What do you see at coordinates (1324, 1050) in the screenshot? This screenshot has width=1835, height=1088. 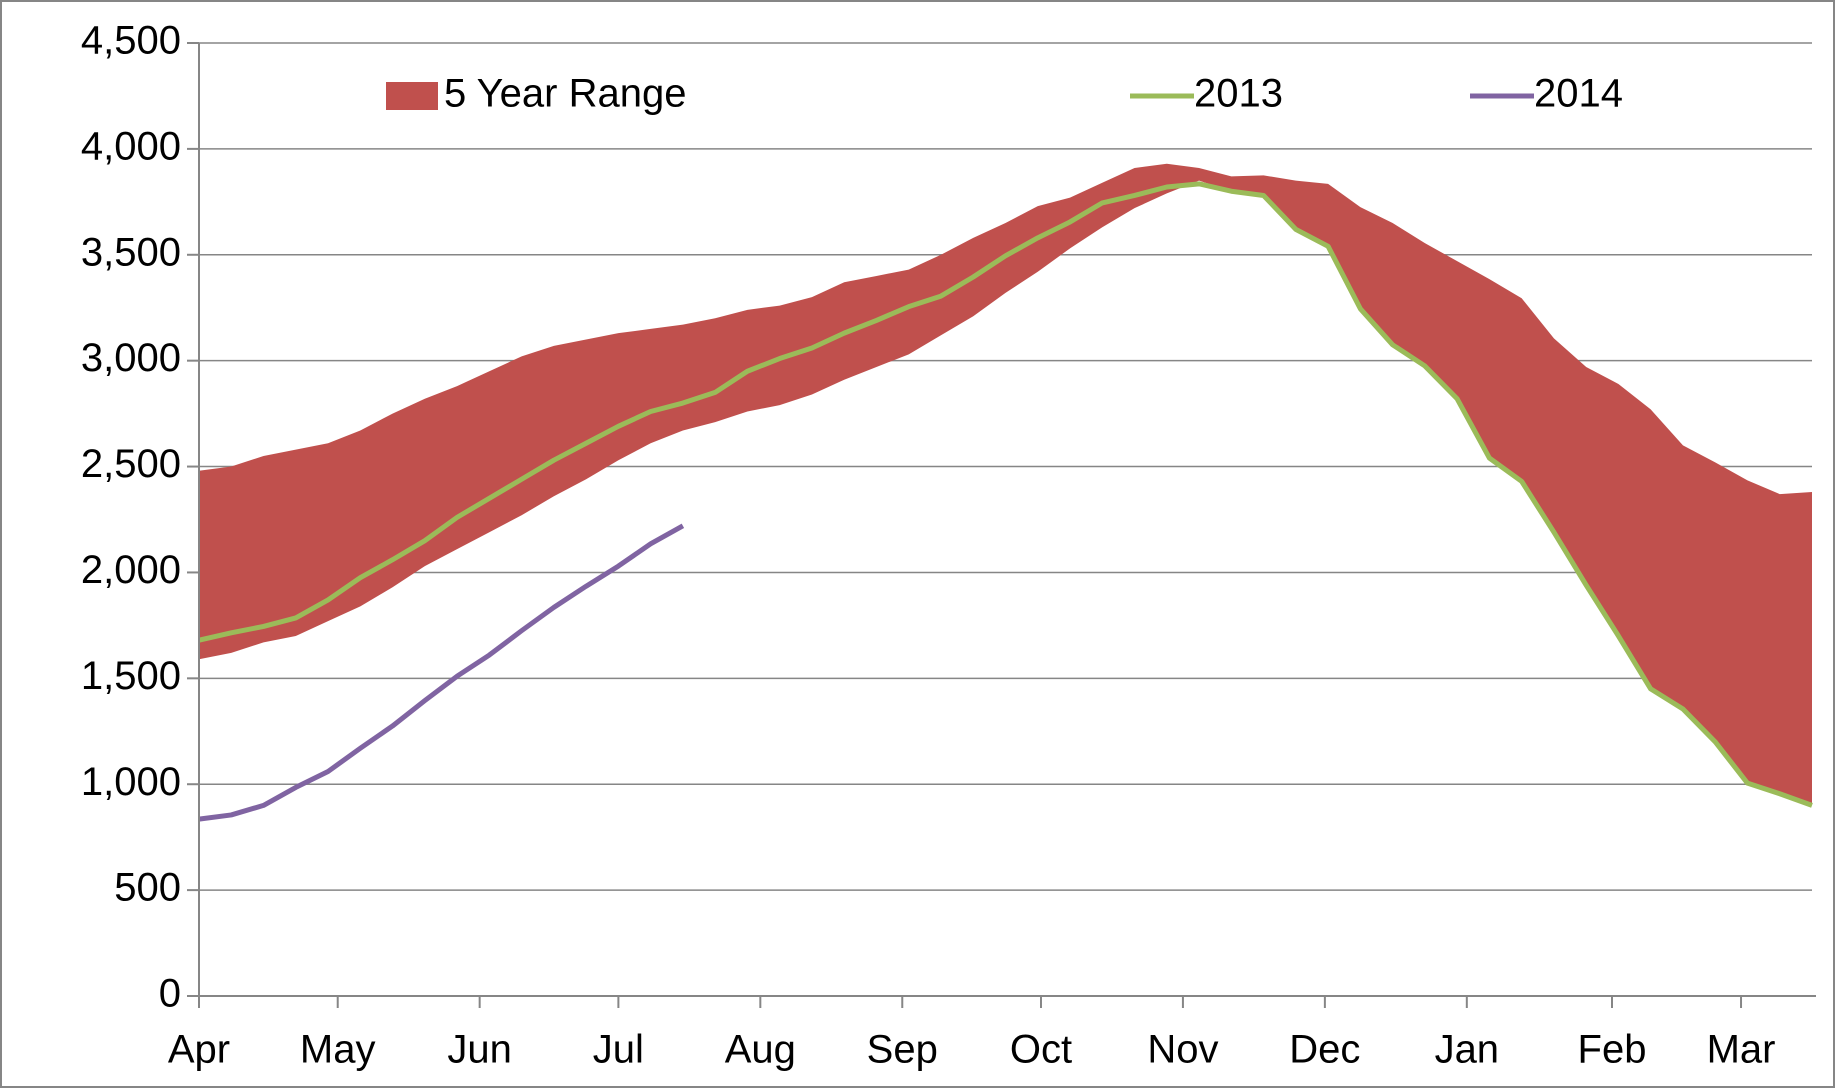 I see `x-tick-label: Dec` at bounding box center [1324, 1050].